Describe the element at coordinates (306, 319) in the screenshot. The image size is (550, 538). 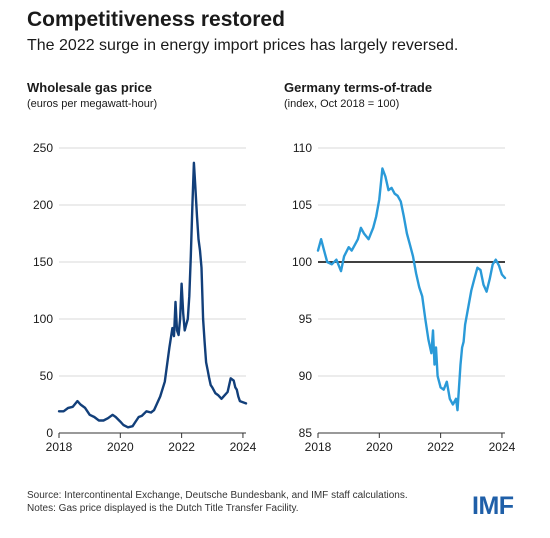
I see `tot-y-tick-label: 95` at that location.